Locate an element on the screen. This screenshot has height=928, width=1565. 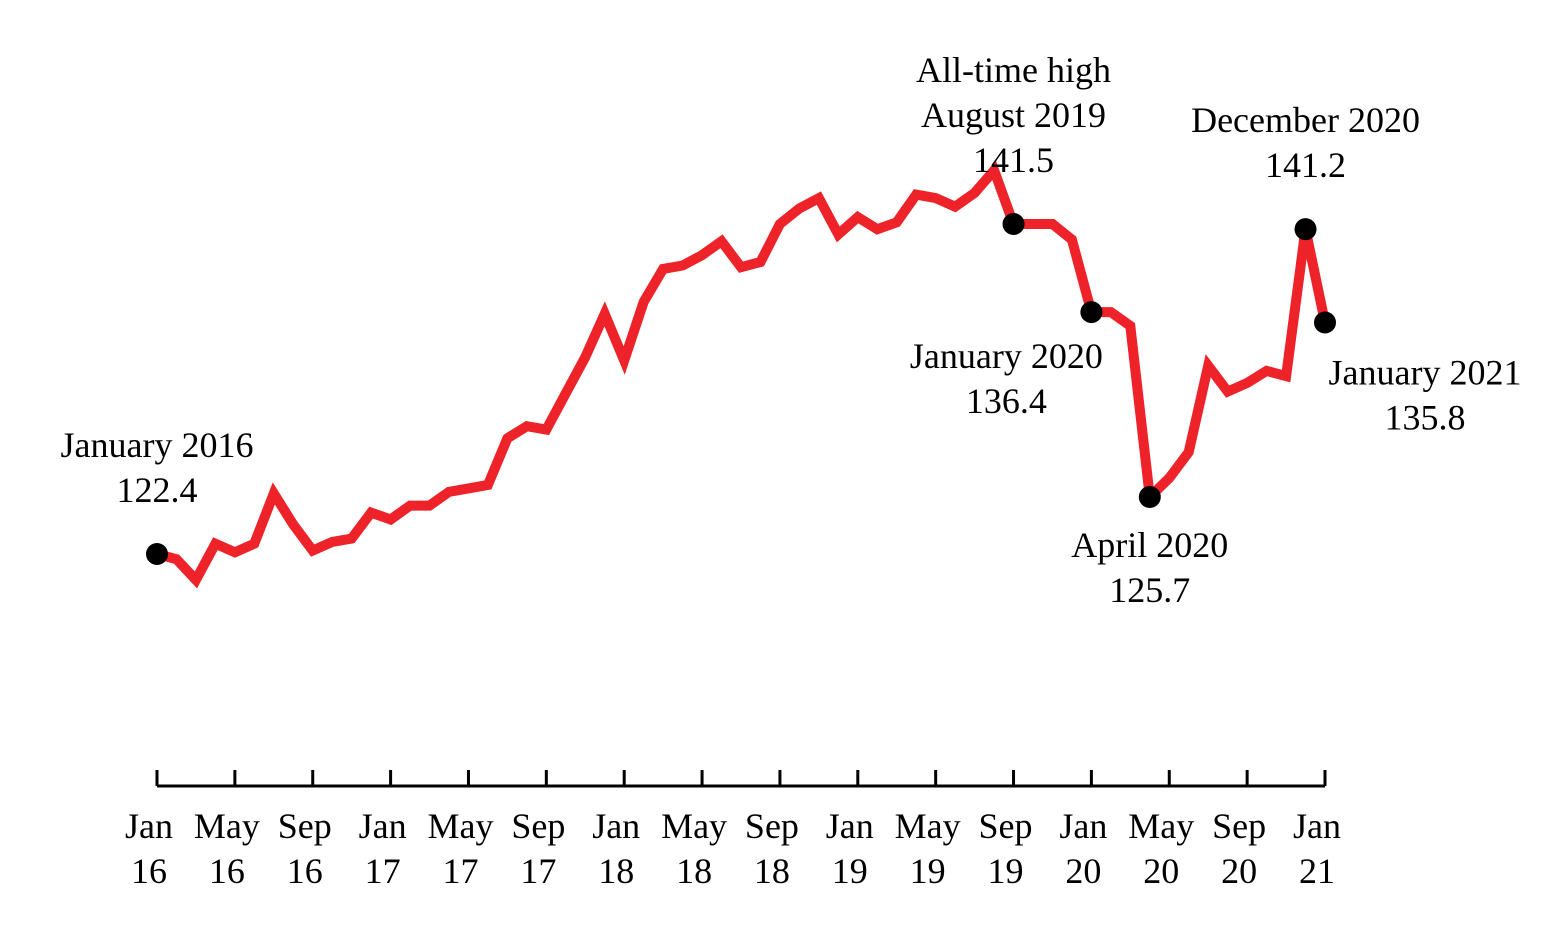
annotation-line: August 2019 is located at coordinates (1013, 115).